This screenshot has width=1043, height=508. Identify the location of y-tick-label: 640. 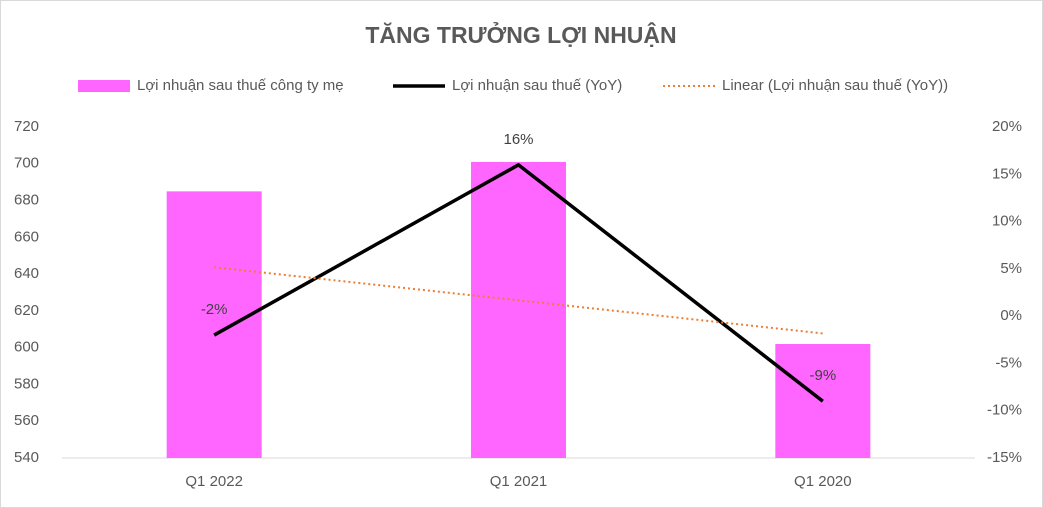
(26, 273).